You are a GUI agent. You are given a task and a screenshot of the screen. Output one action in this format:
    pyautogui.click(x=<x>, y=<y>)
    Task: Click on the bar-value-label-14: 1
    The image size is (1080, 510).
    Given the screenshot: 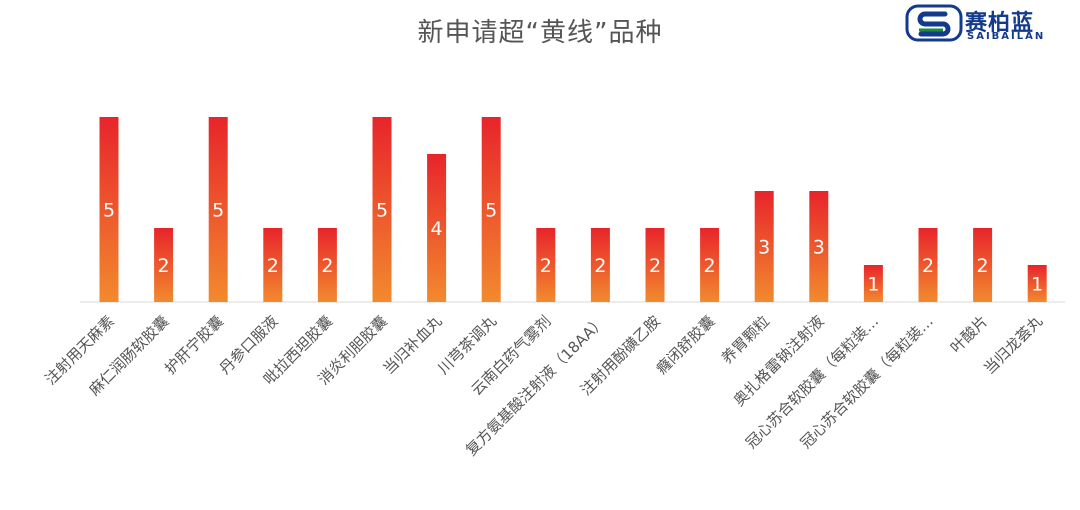 What is the action you would take?
    pyautogui.click(x=873, y=285)
    